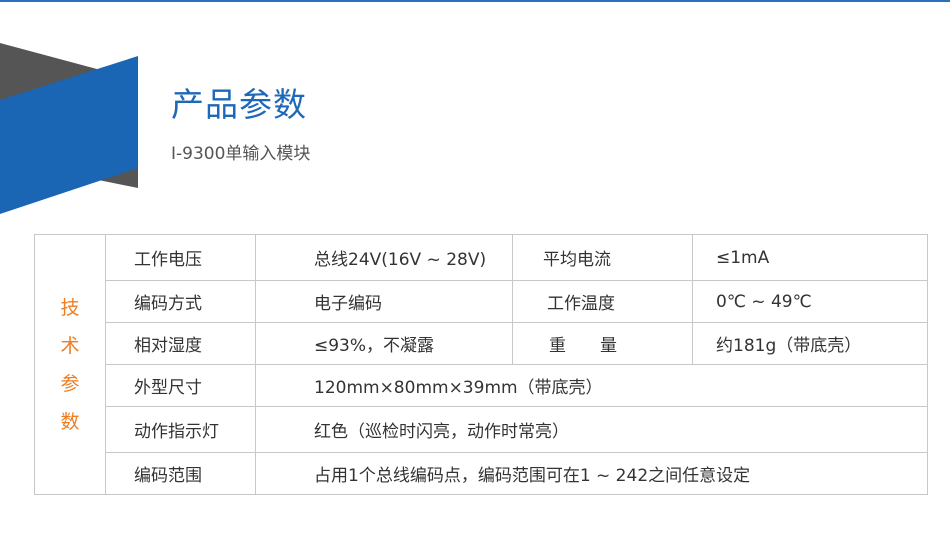 This screenshot has width=950, height=542. I want to click on side-char: 参, so click(70, 383).